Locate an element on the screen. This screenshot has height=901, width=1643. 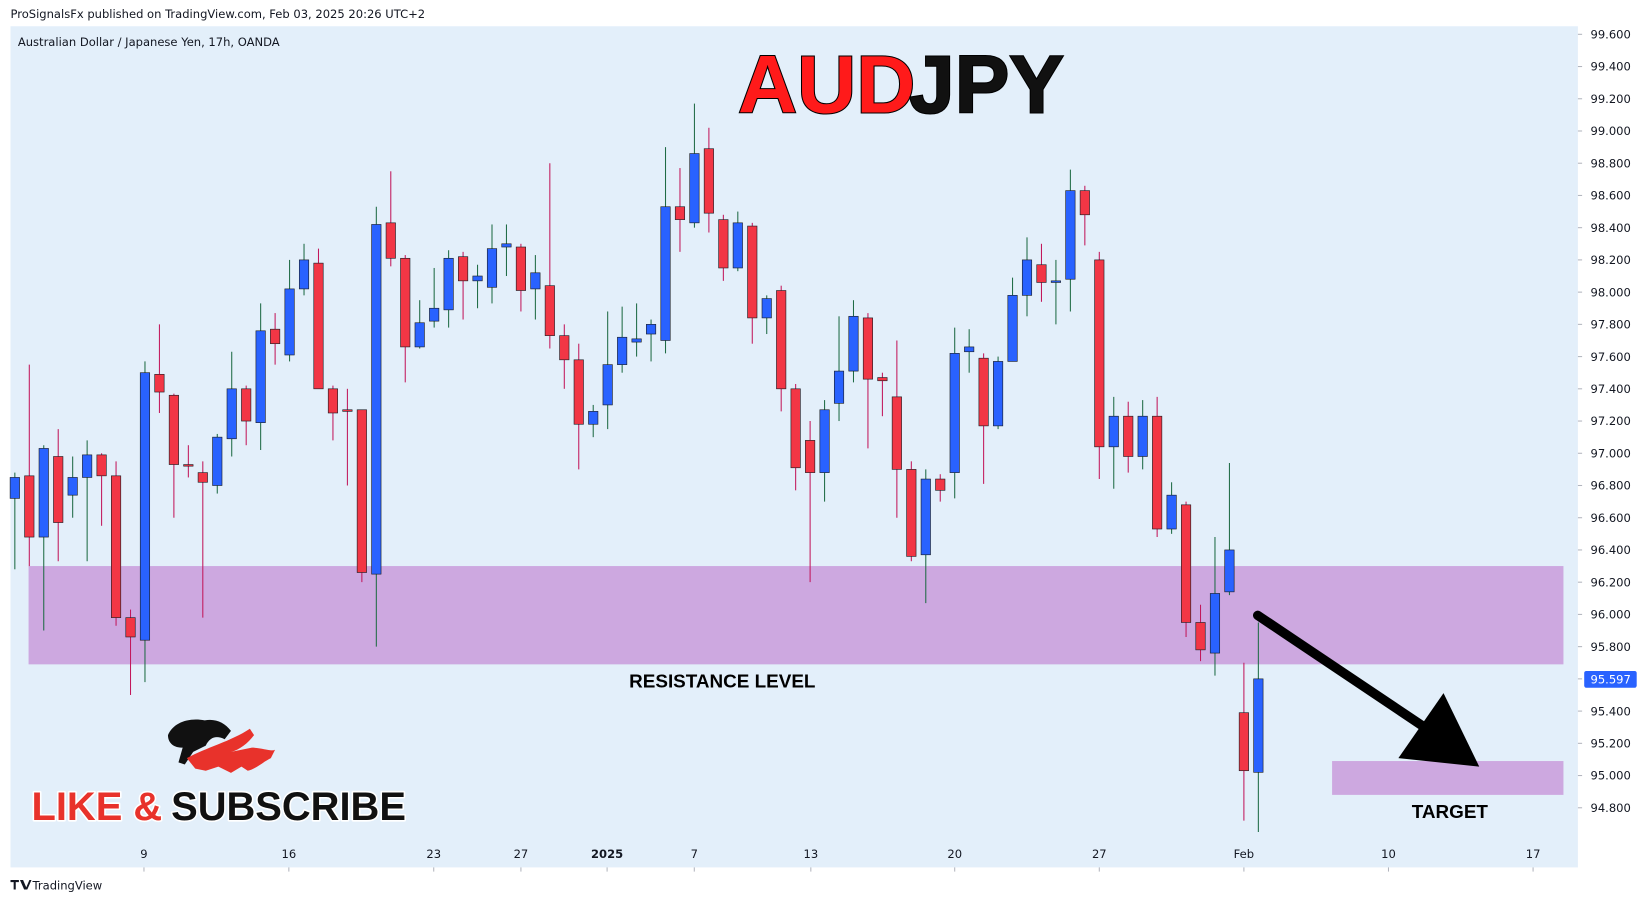
y-tick-label: 96.600 is located at coordinates (1611, 518).